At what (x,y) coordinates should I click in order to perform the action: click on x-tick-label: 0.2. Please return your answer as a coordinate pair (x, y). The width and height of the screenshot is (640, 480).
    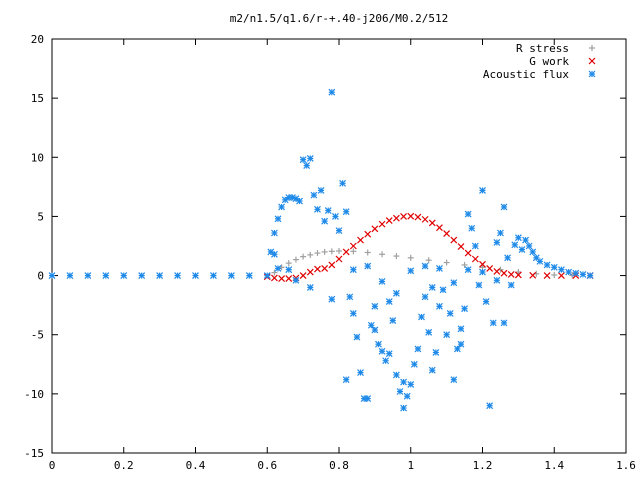
    Looking at the image, I should click on (124, 465).